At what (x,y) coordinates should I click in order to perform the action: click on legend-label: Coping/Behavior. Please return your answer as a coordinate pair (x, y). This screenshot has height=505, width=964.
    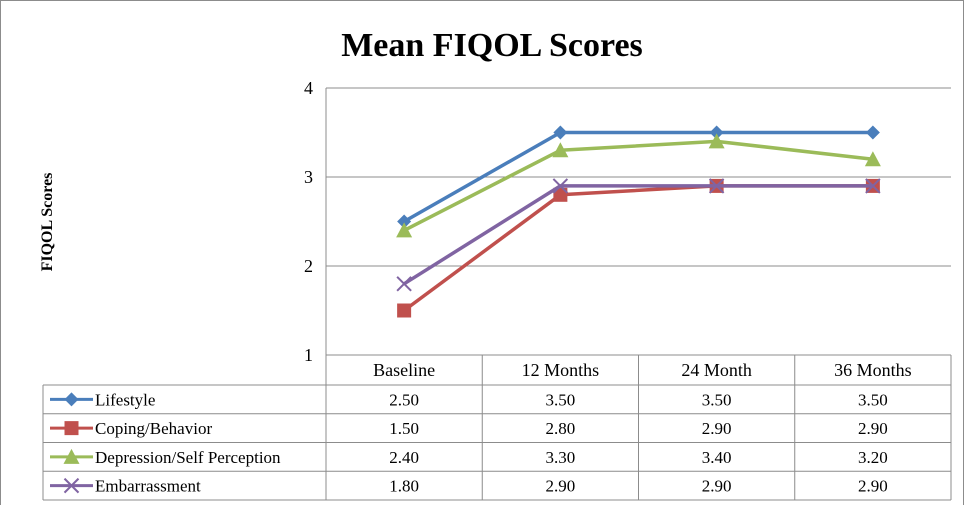
    Looking at the image, I should click on (153, 428).